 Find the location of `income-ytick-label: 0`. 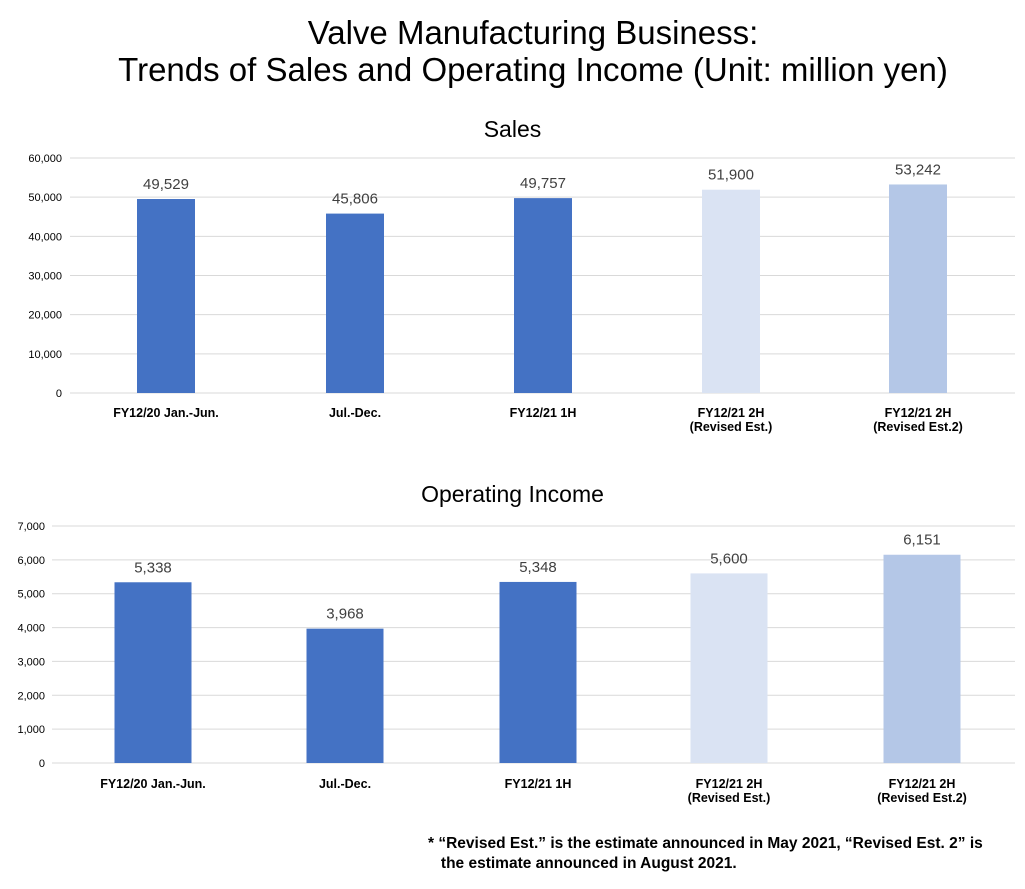

income-ytick-label: 0 is located at coordinates (42, 764).